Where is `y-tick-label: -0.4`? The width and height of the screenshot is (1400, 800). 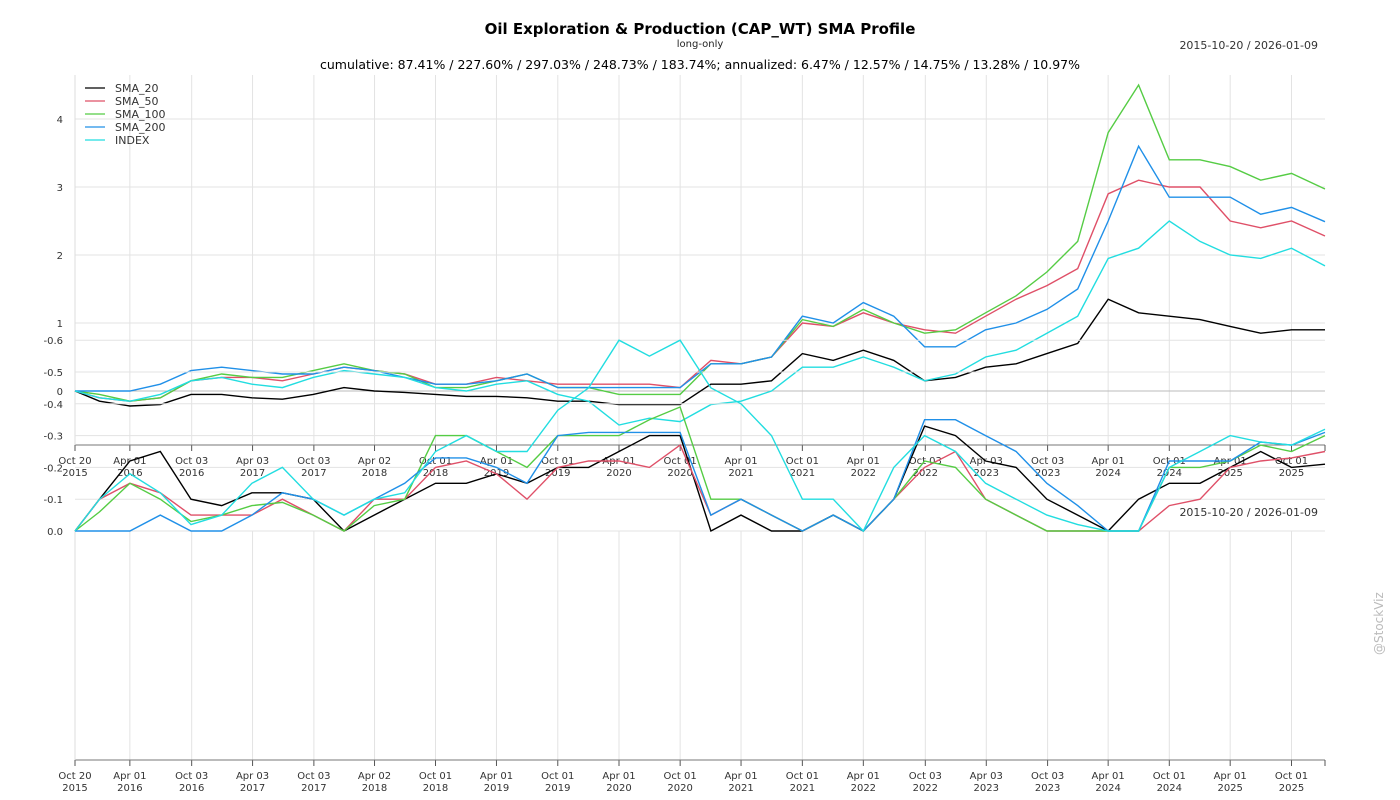
y-tick-label: -0.4 is located at coordinates (53, 405).